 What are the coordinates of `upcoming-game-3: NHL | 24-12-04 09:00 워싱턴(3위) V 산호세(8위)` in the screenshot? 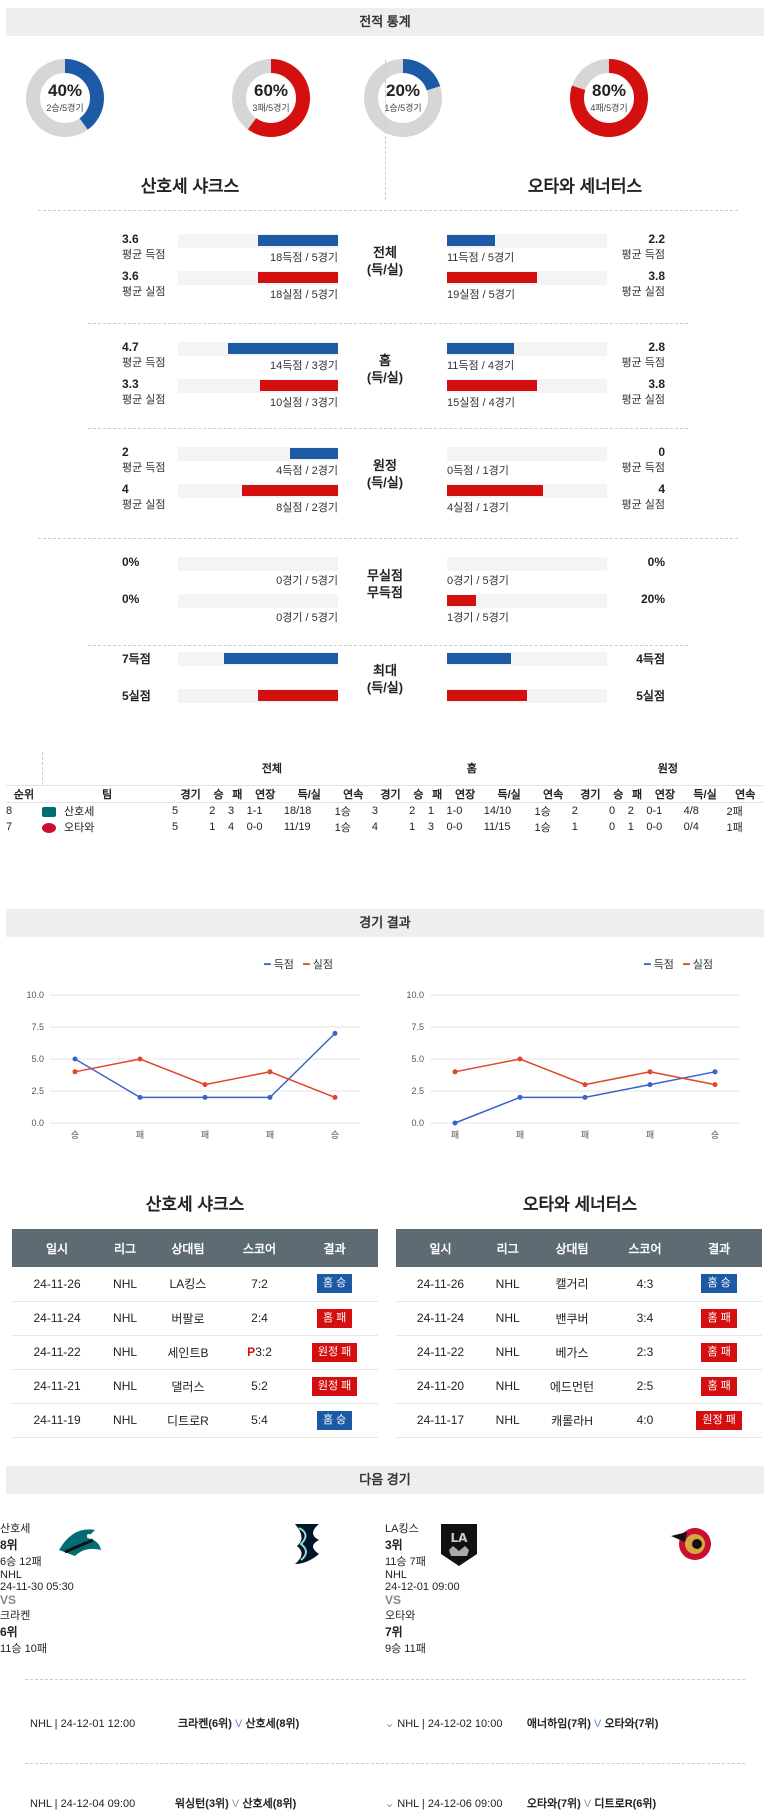 It's located at (163, 1804).